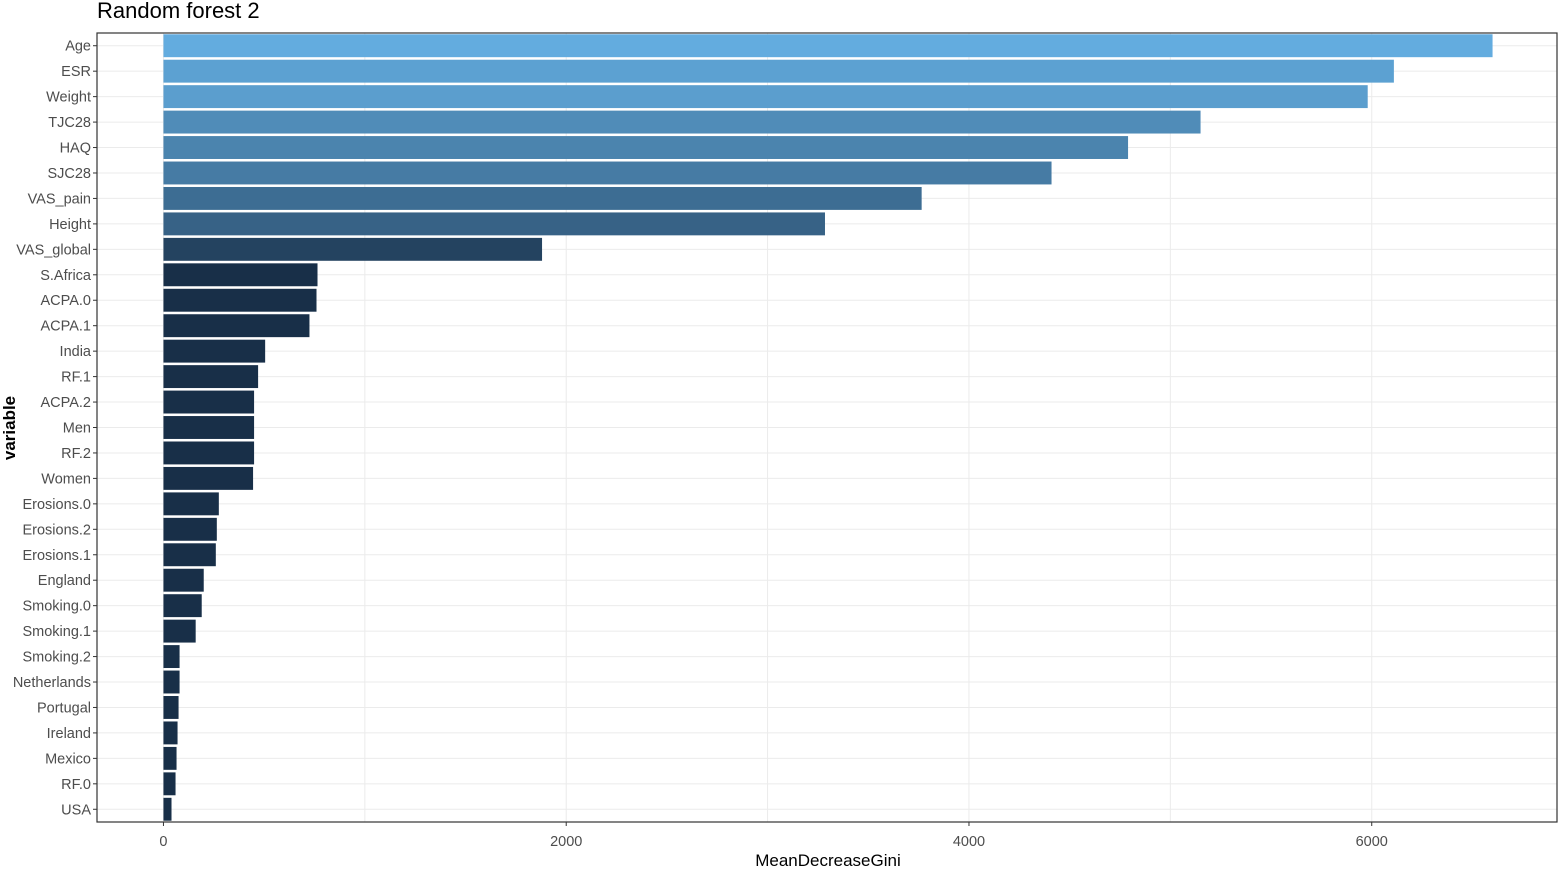  I want to click on y-tick-label: Smoking.2, so click(56, 658).